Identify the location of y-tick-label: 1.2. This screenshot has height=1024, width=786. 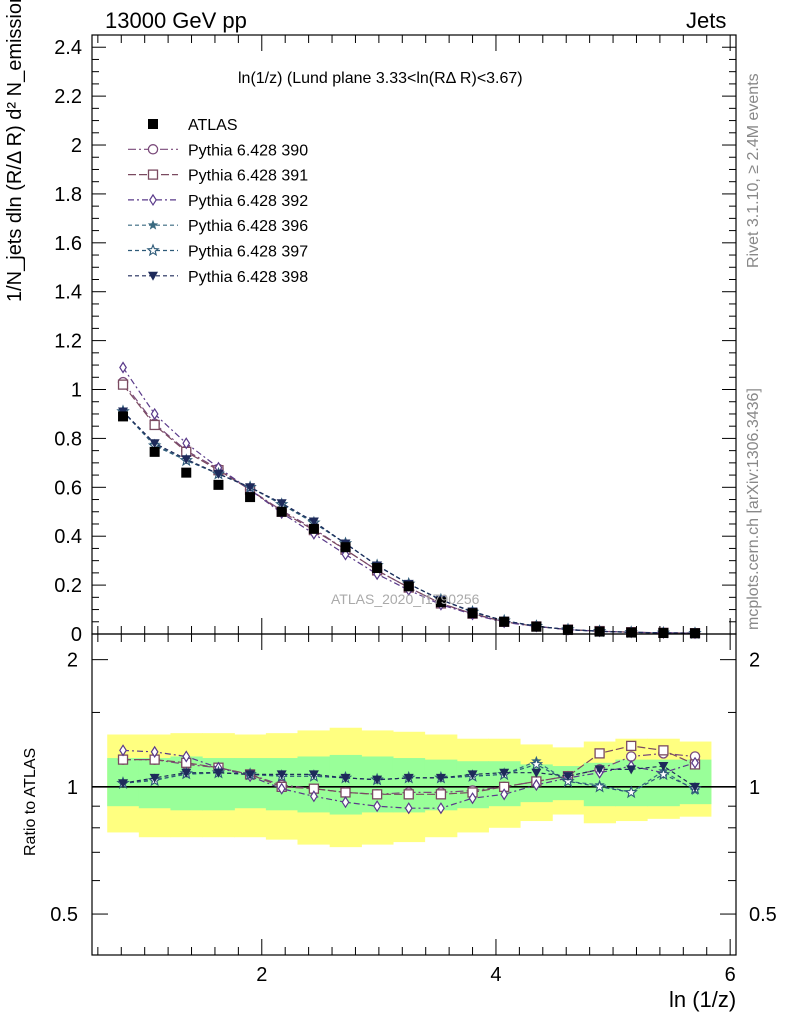
(68, 342).